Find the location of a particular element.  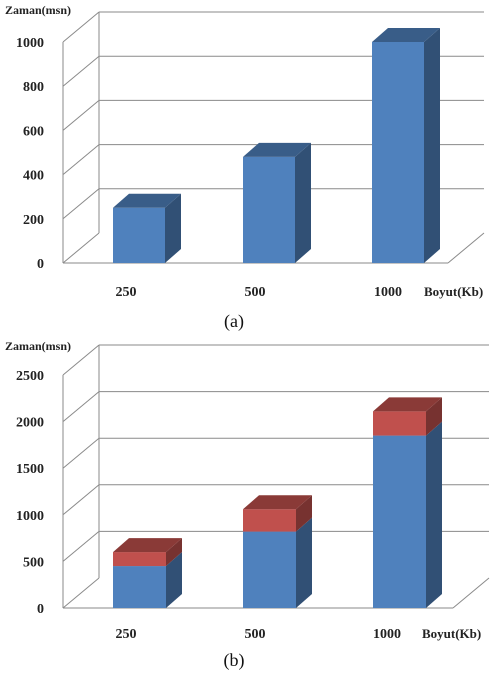

y-tick-label: 2000 is located at coordinates (30, 423).